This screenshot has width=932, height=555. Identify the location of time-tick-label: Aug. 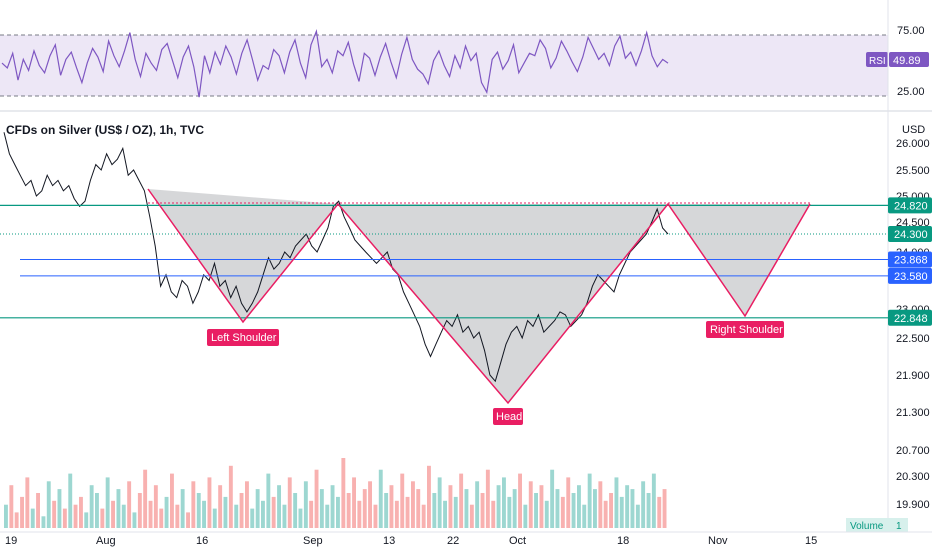
(106, 541).